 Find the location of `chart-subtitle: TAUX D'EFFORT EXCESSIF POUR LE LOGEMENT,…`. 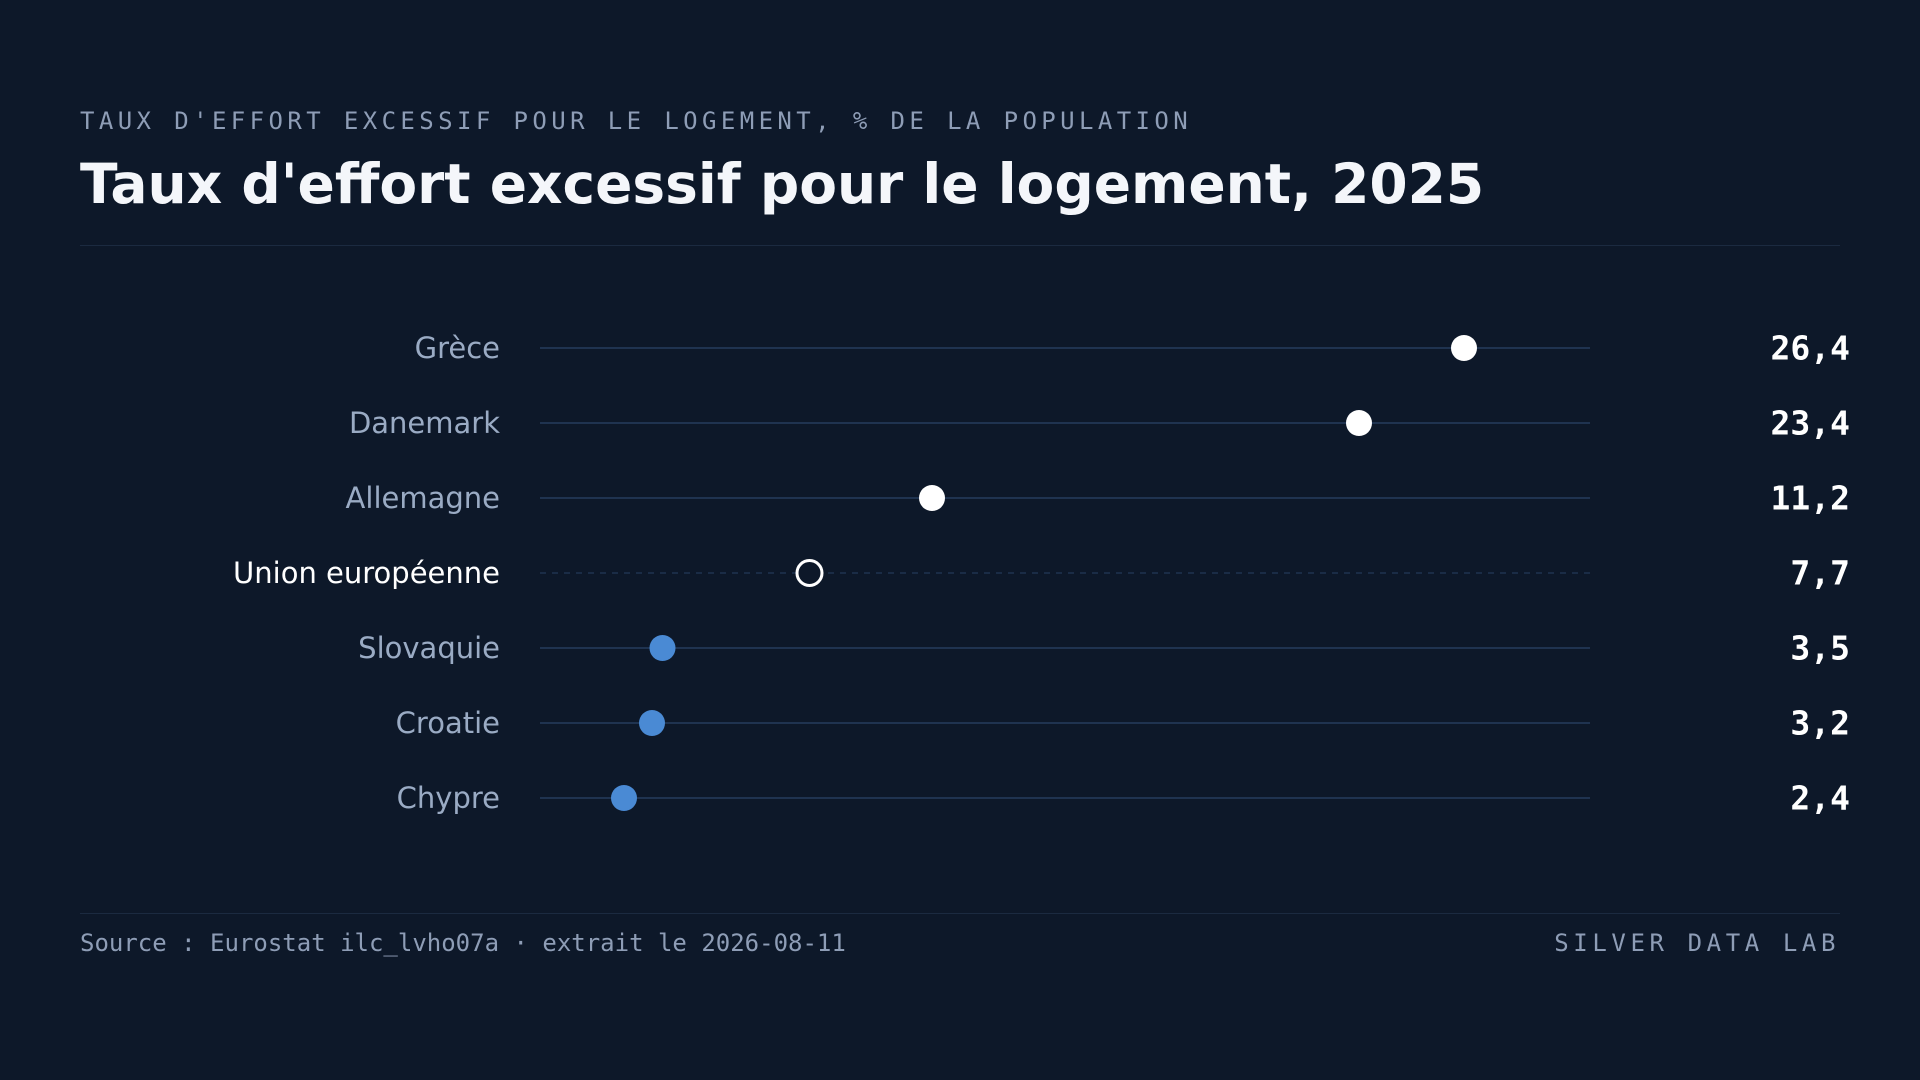

chart-subtitle: TAUX D'EFFORT EXCESSIF POUR LE LOGEMENT,… is located at coordinates (636, 121).